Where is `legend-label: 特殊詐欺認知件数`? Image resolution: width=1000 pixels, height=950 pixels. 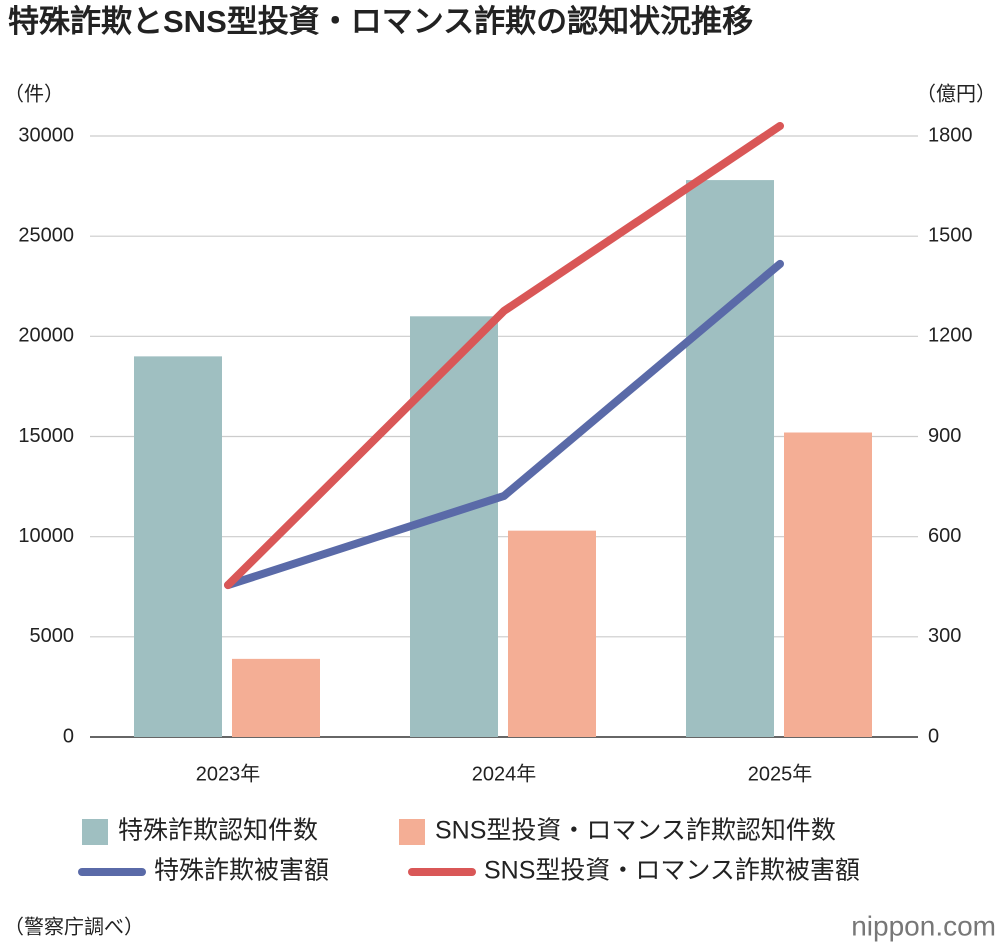 legend-label: 特殊詐欺認知件数 is located at coordinates (218, 831).